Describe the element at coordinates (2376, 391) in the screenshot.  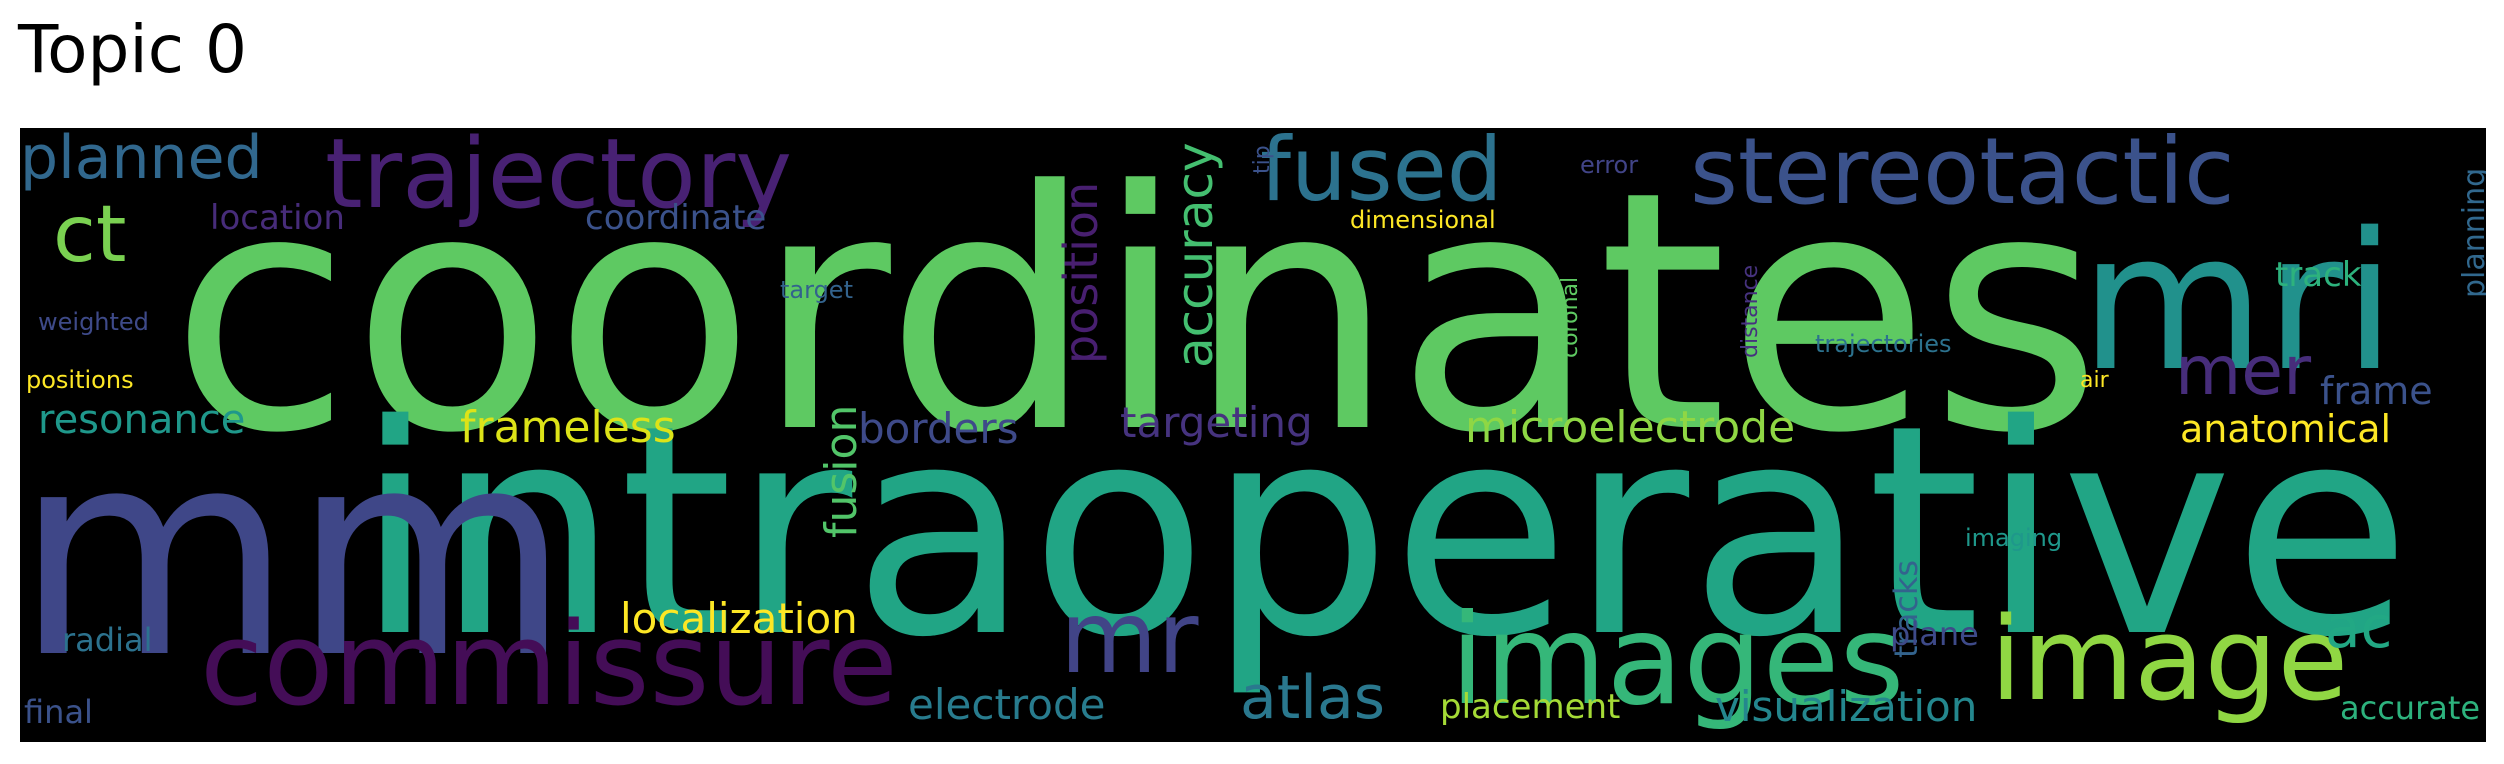
I see `cloud-word-frame: frame` at that location.